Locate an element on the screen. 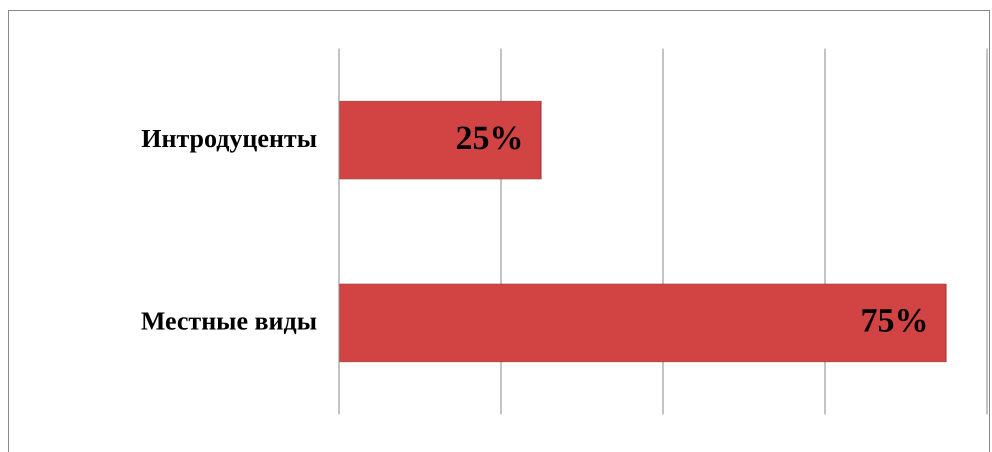 The width and height of the screenshot is (992, 452). data-label: 25% is located at coordinates (490, 138).